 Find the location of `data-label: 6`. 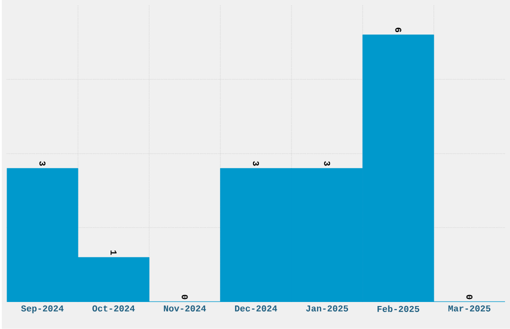

data-label: 6 is located at coordinates (398, 30).